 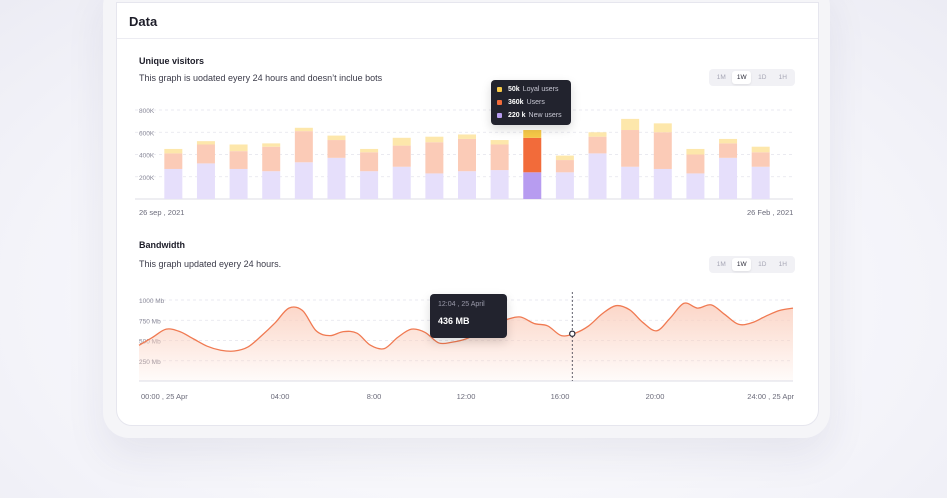 I want to click on bandwidth-marker-dot, so click(x=572, y=333).